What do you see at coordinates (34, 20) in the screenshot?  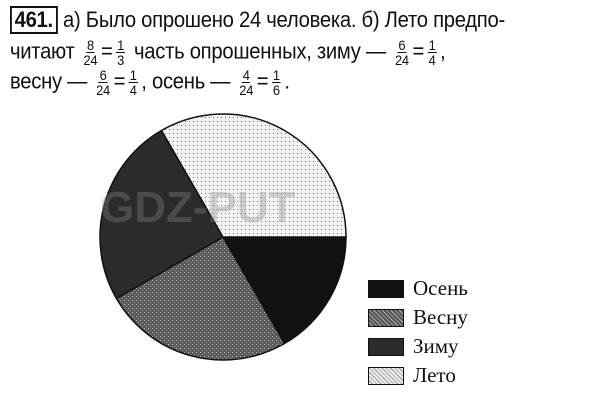 I see `problem-number: 461.` at bounding box center [34, 20].